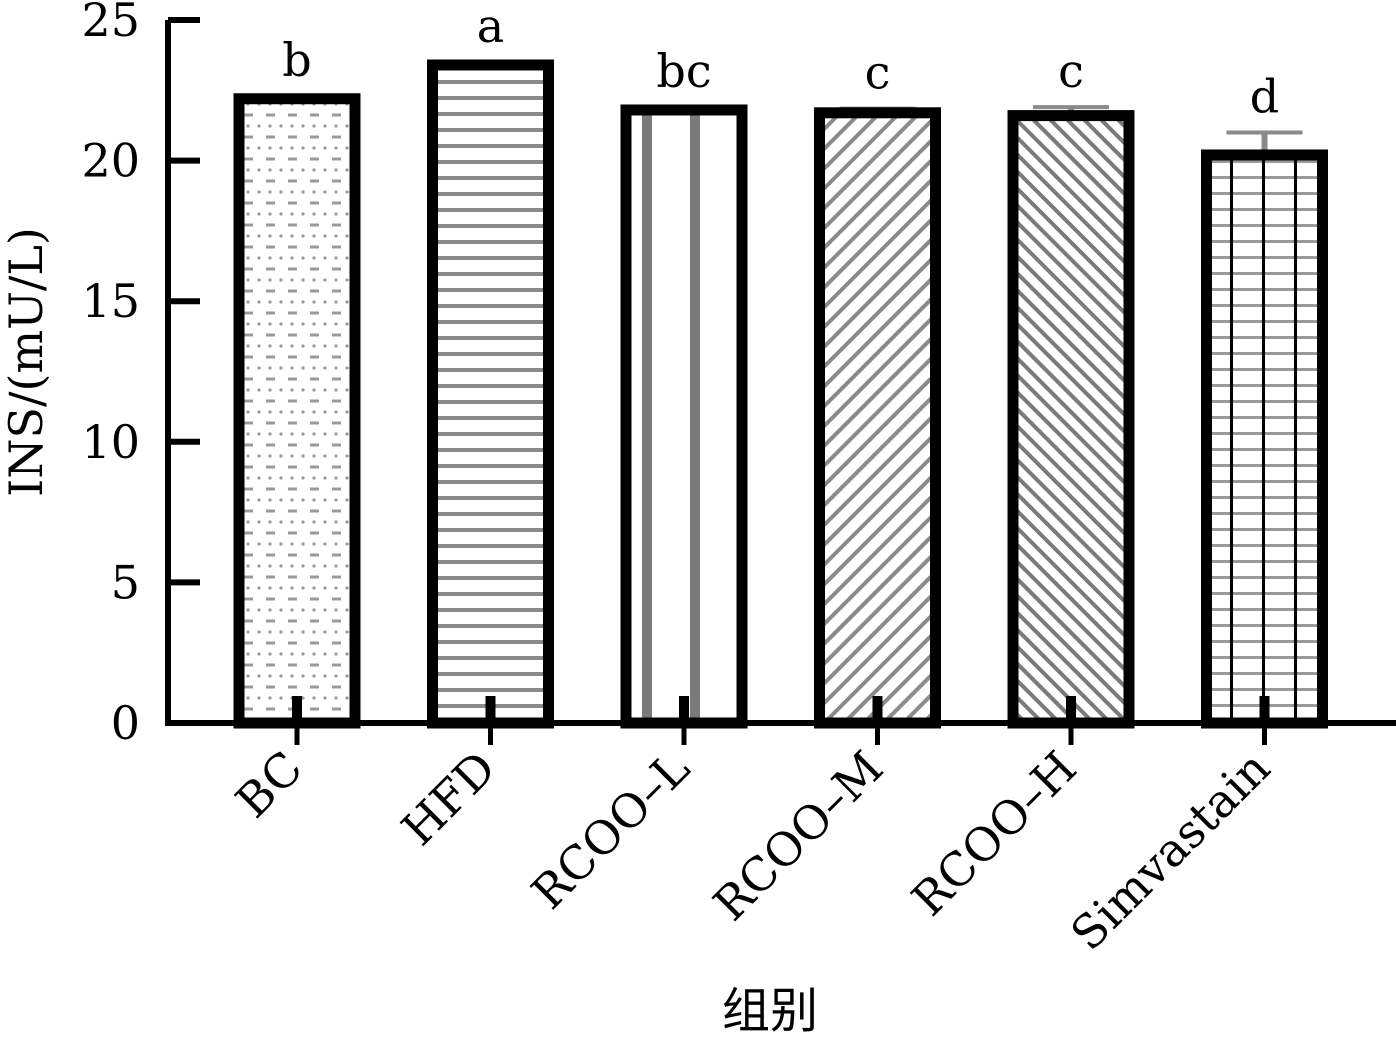 This screenshot has width=1396, height=1037. I want to click on x-tick-label: Simvastain, so click(1170, 851).